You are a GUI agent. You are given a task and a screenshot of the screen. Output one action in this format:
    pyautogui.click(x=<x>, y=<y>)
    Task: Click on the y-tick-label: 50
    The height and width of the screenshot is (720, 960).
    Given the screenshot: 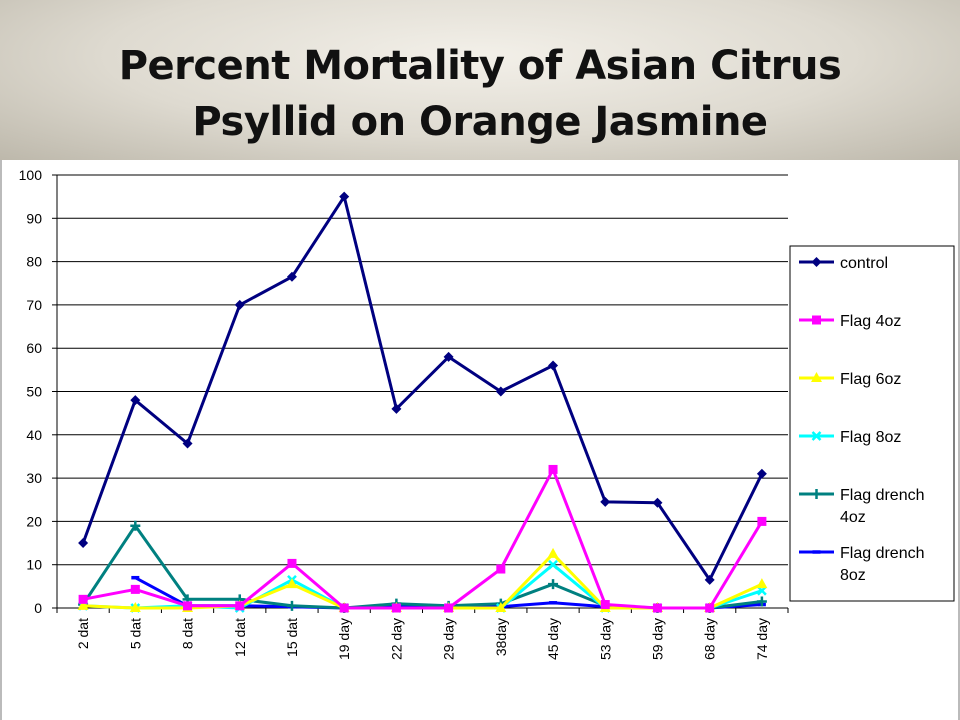 What is the action you would take?
    pyautogui.click(x=34, y=392)
    